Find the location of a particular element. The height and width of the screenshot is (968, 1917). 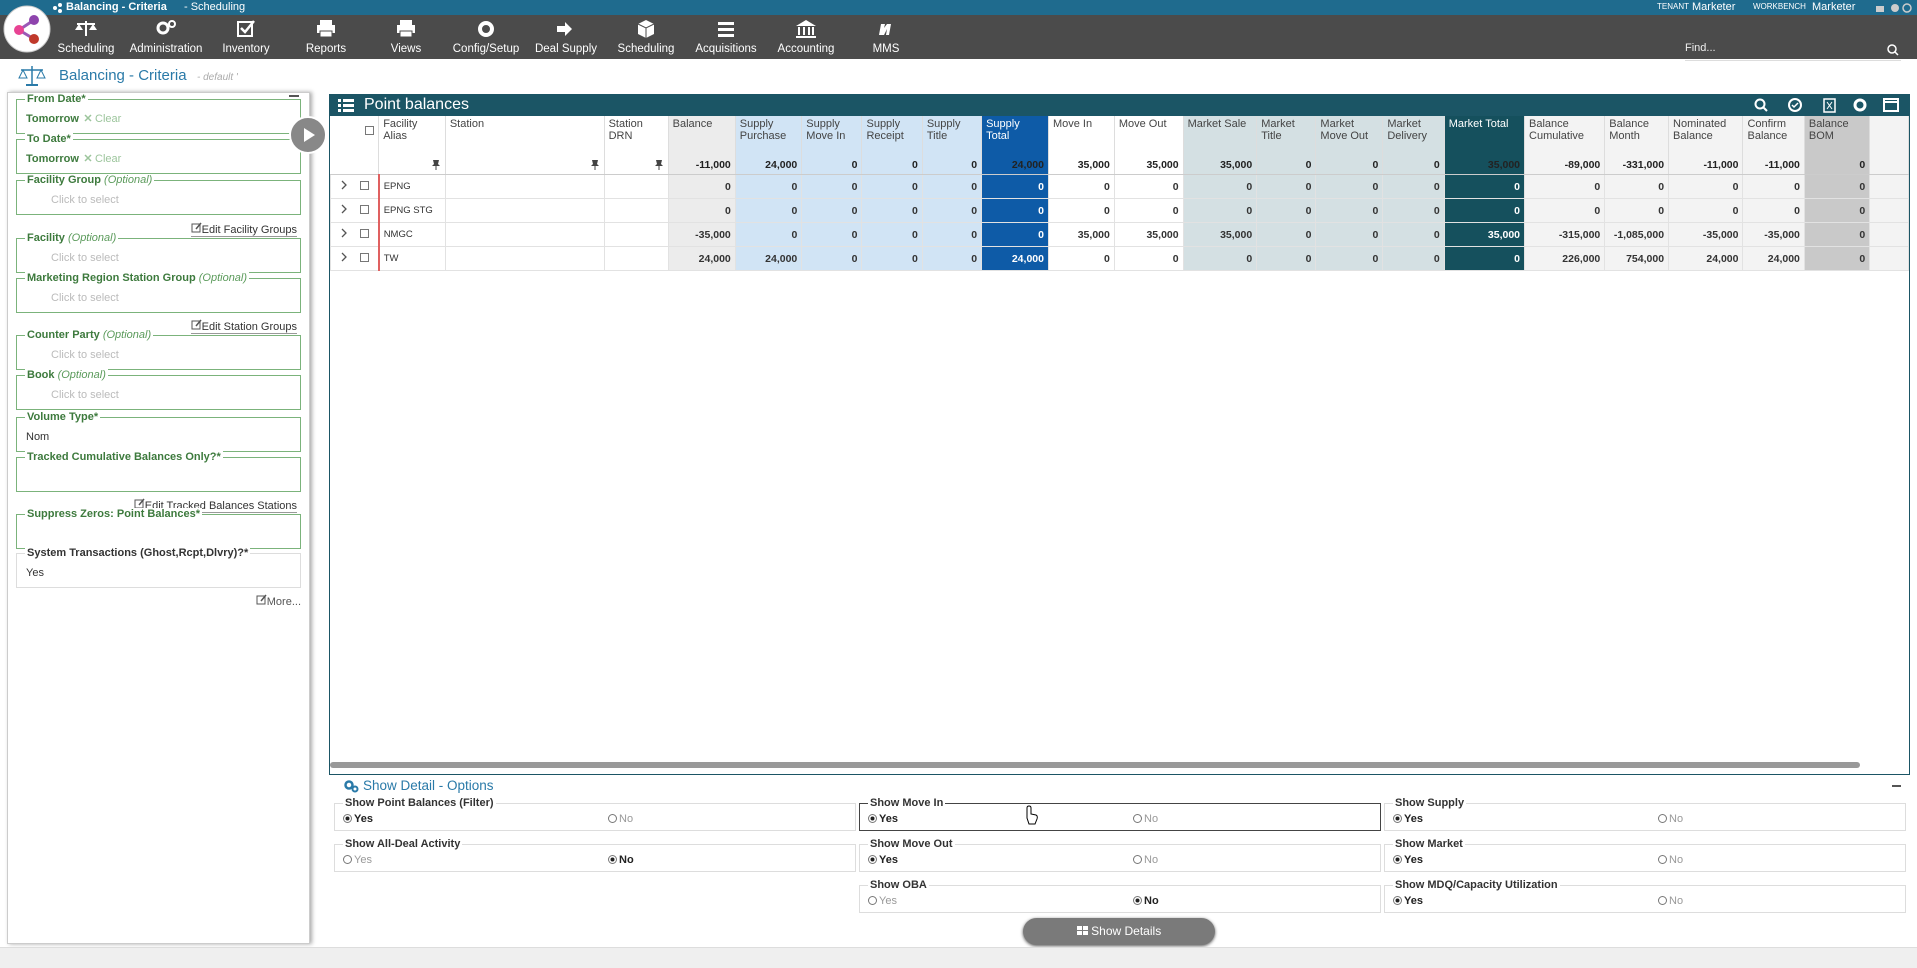

header-label: Confirm Balance is located at coordinates (1767, 130).